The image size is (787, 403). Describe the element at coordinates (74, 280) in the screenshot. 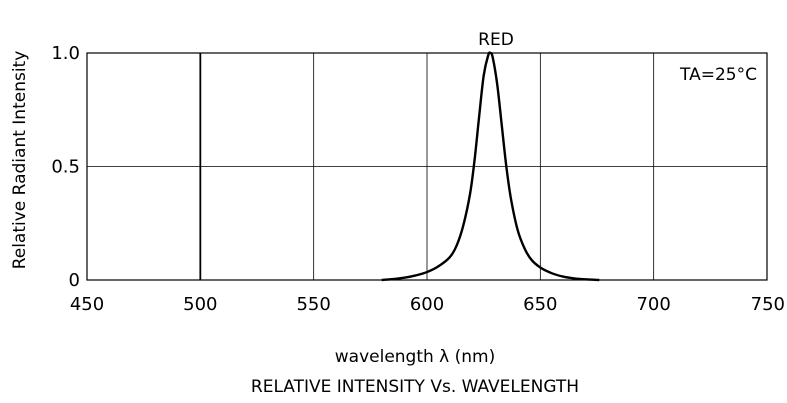

I see `y-tick-label: 0` at that location.